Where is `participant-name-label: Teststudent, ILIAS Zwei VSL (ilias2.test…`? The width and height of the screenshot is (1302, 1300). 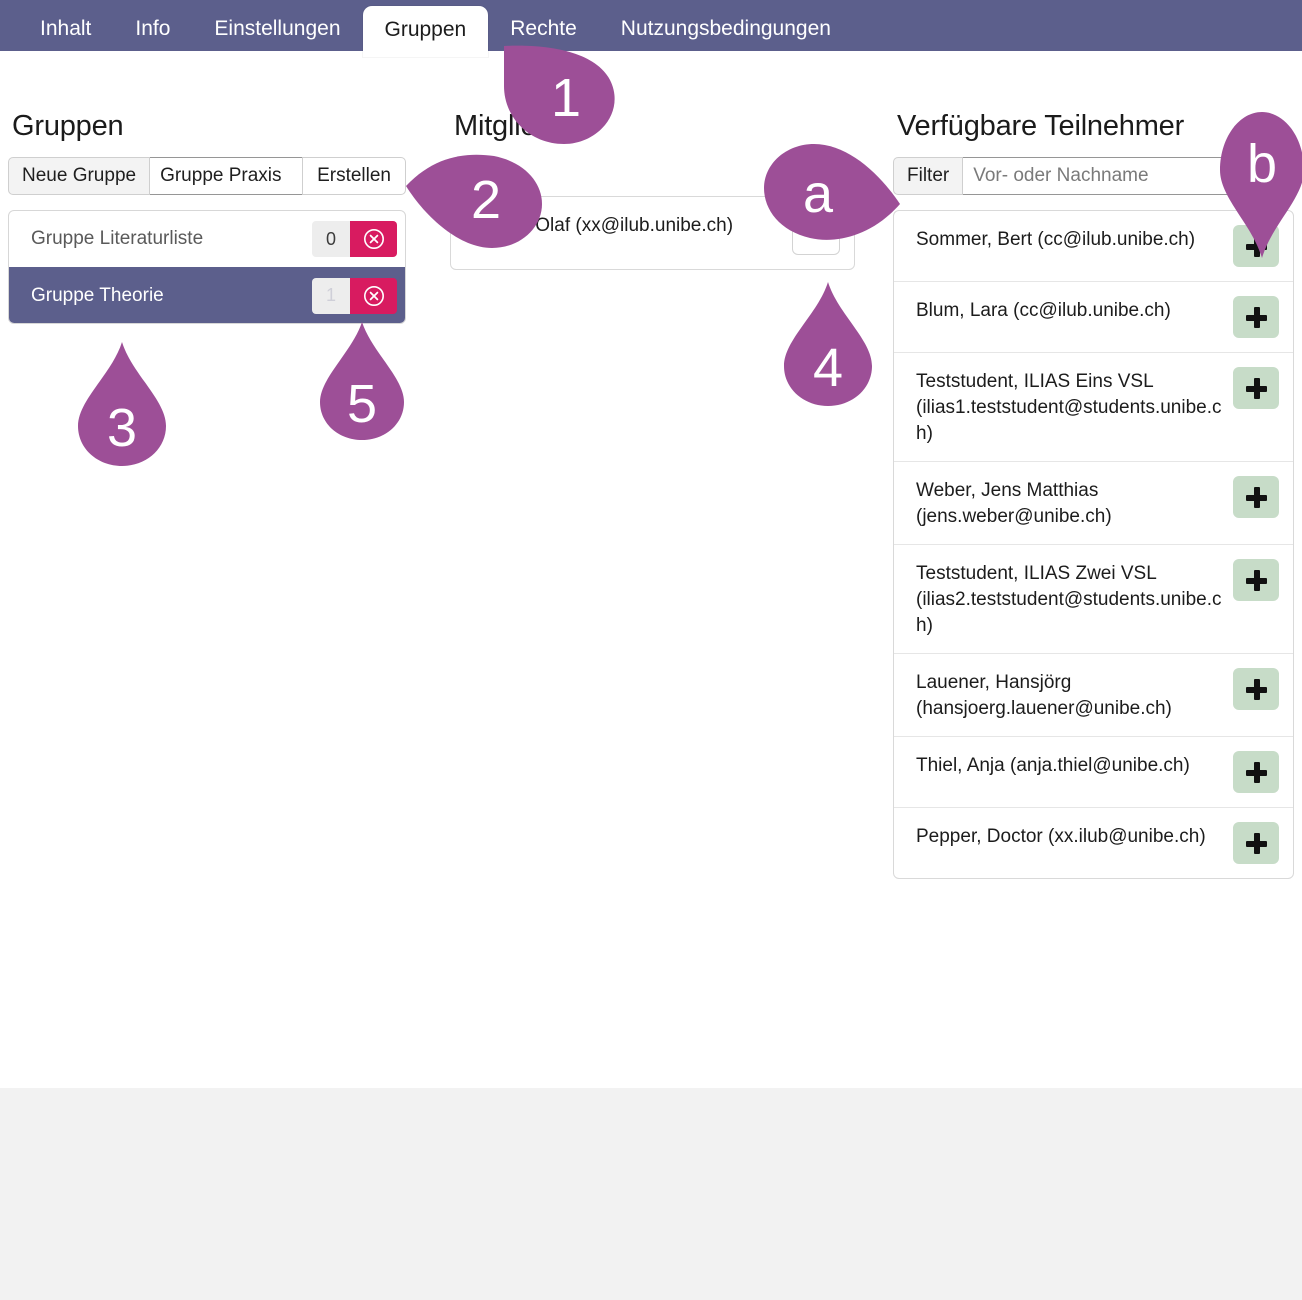 participant-name-label: Teststudent, ILIAS Zwei VSL (ilias2.test… is located at coordinates (1069, 599).